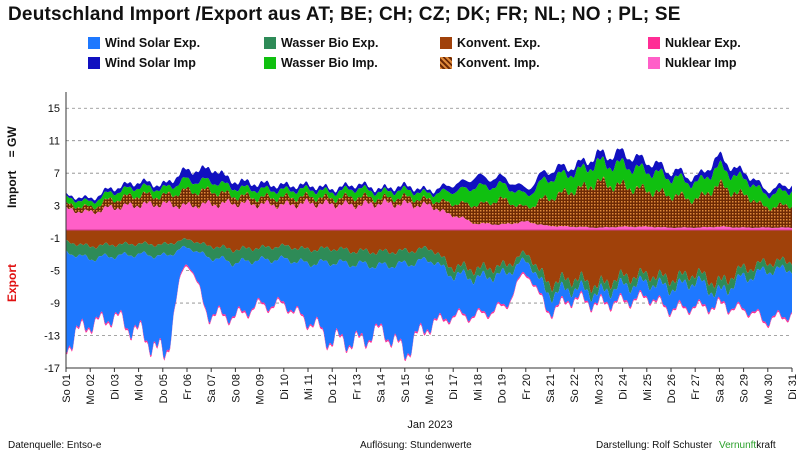  What do you see at coordinates (329, 63) in the screenshot?
I see `legend-label: Wasser Bio Imp.` at bounding box center [329, 63].